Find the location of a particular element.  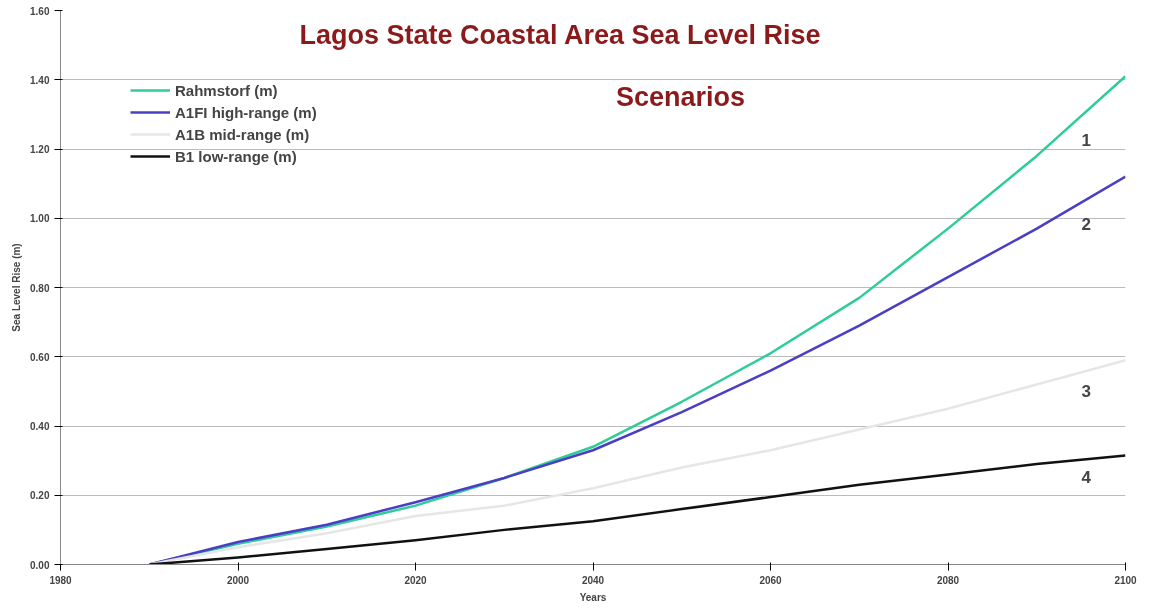

legend-label: A1B mid-range (m) is located at coordinates (242, 134).